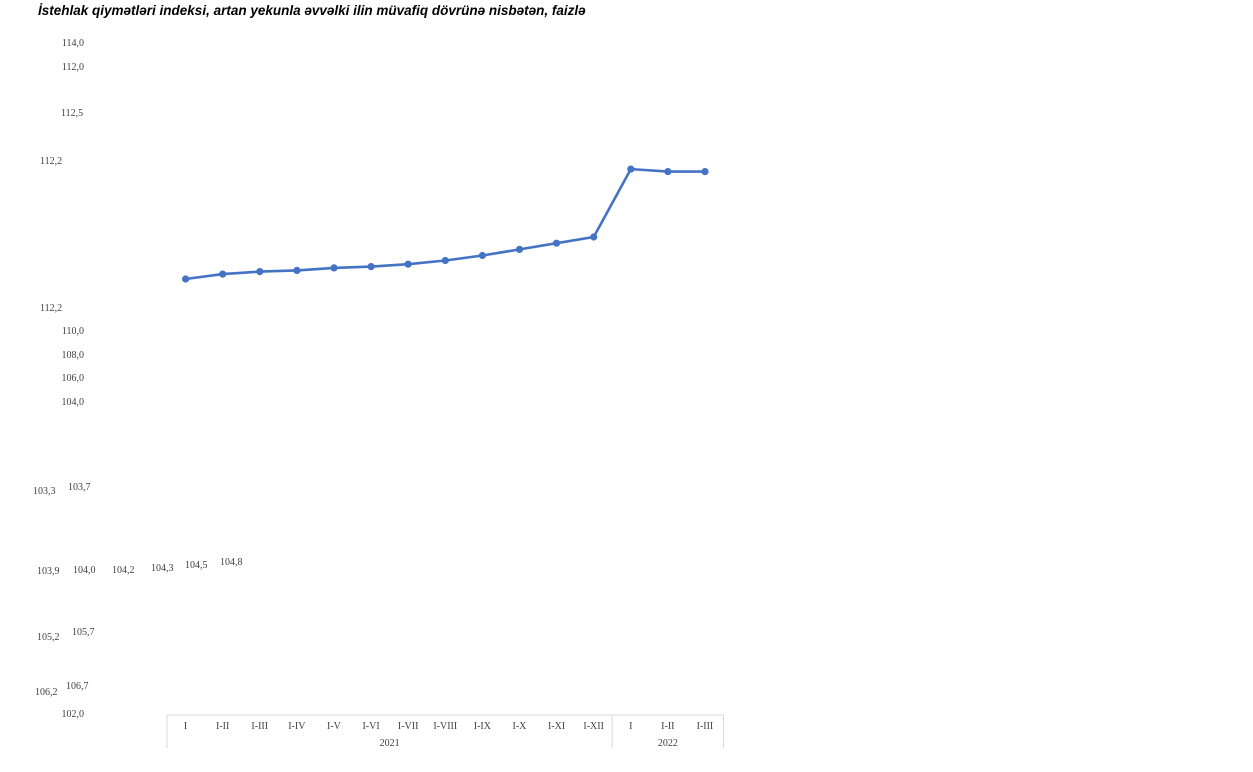  Describe the element at coordinates (79, 487) in the screenshot. I see `data-label: 103,7` at that location.